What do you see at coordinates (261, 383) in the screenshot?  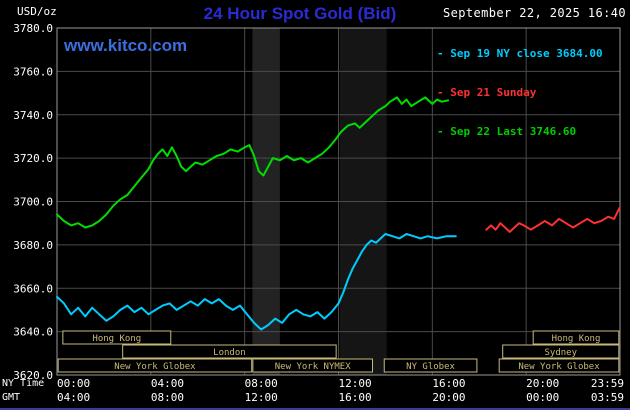 I see `x-tick-label-nytime: 08:00` at bounding box center [261, 383].